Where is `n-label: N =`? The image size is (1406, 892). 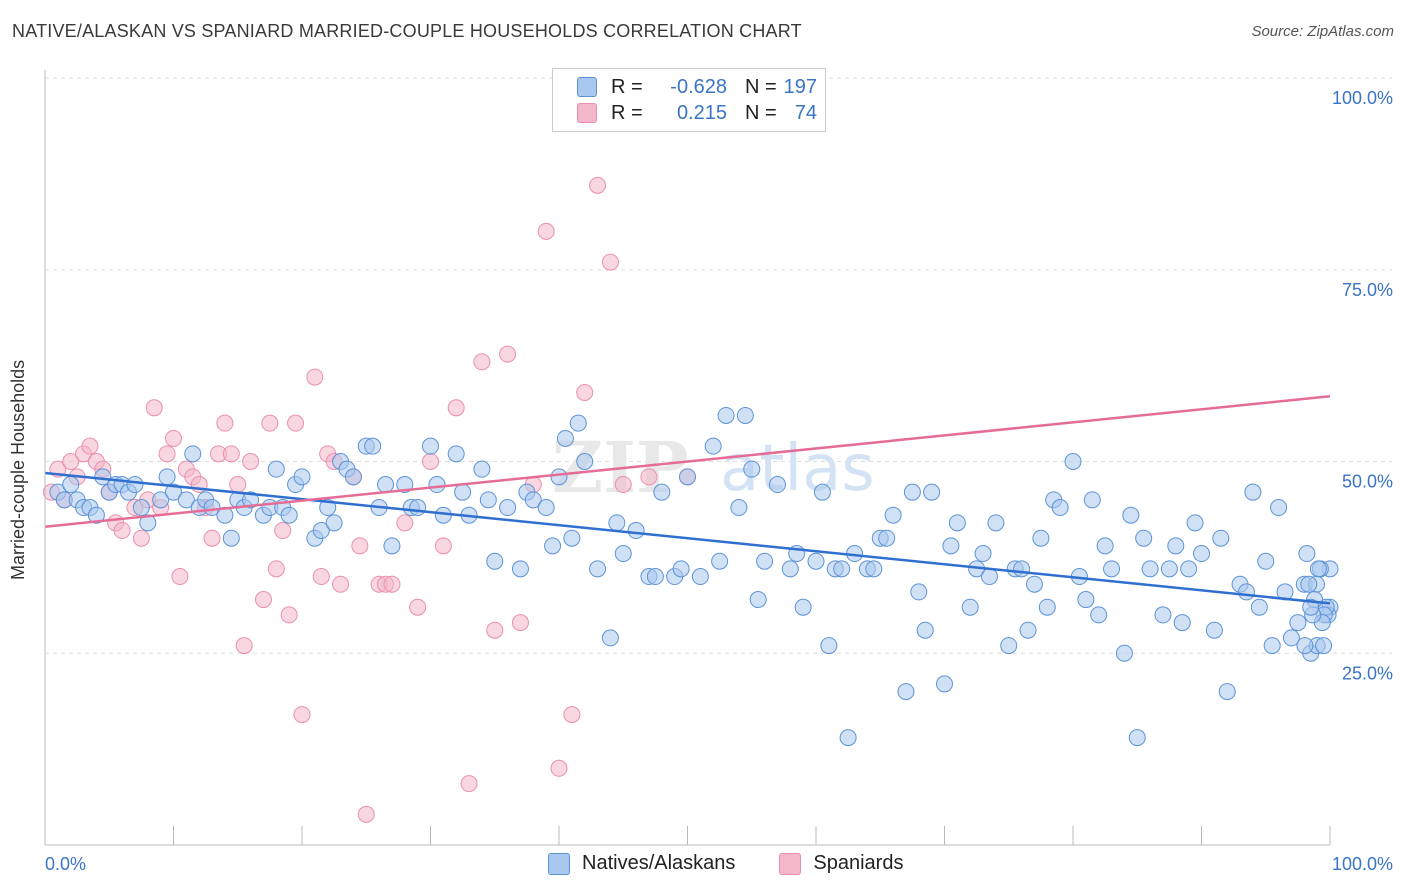 n-label: N = is located at coordinates (761, 112).